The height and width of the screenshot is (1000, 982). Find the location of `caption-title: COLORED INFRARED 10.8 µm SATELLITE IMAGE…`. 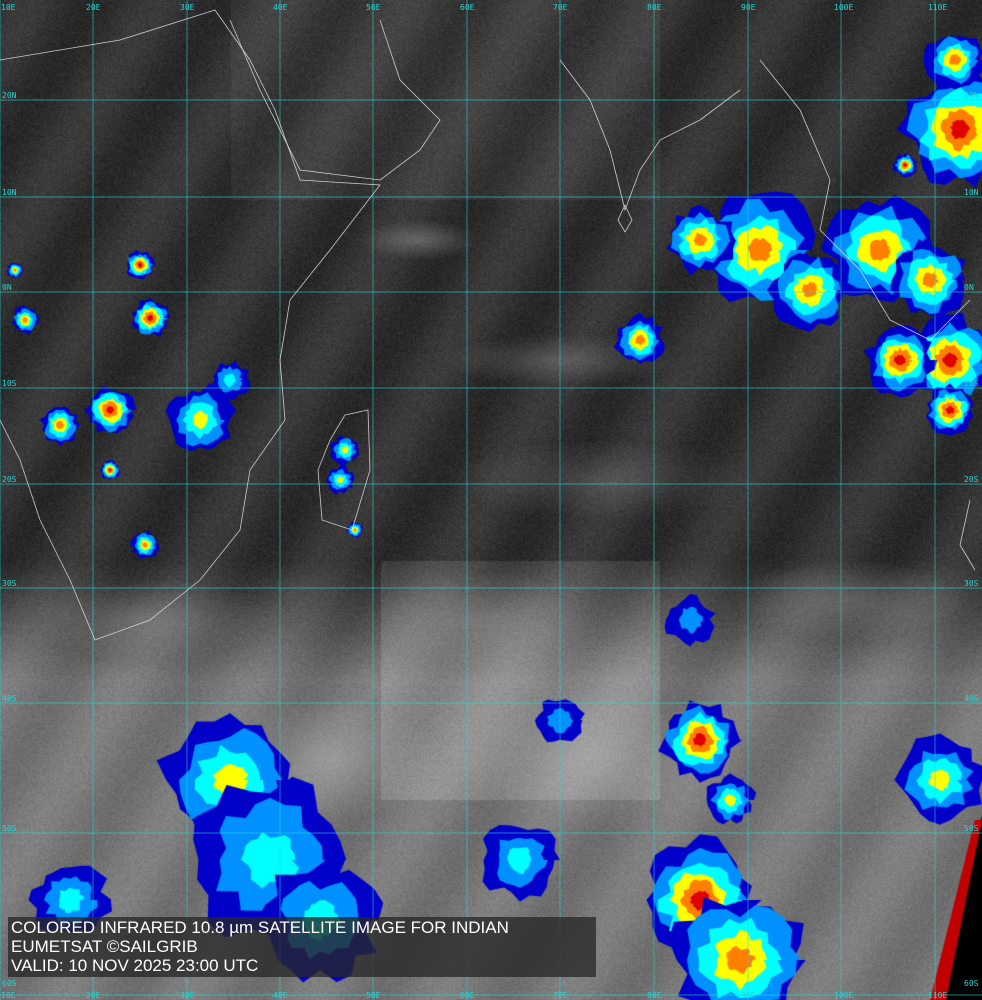

caption-title: COLORED INFRARED 10.8 µm SATELLITE IMAGE… is located at coordinates (260, 927).